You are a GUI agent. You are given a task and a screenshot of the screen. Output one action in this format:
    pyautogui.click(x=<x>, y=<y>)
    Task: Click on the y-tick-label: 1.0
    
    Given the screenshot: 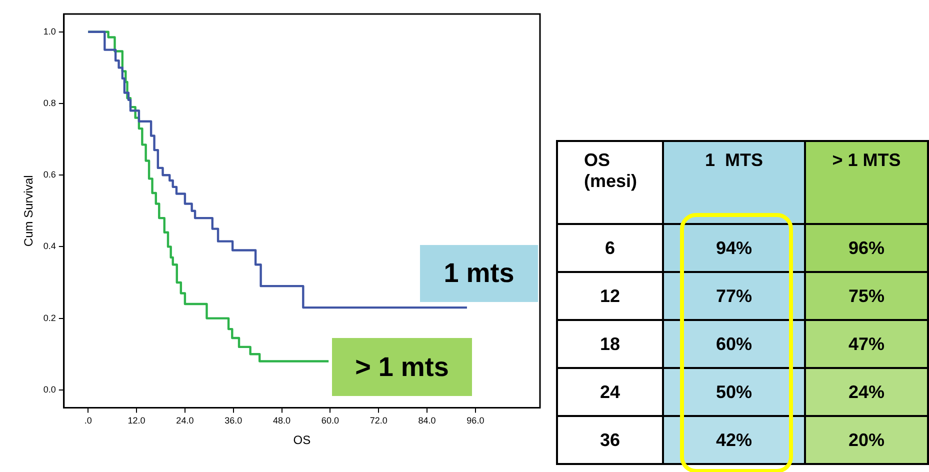 What is the action you would take?
    pyautogui.click(x=49, y=31)
    